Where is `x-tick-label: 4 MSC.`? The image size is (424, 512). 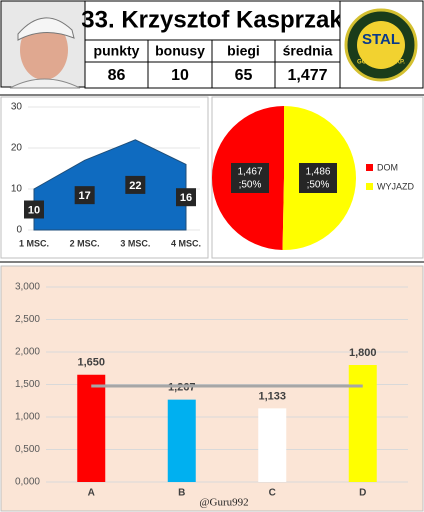
x-tick-label: 4 MSC. is located at coordinates (186, 243).